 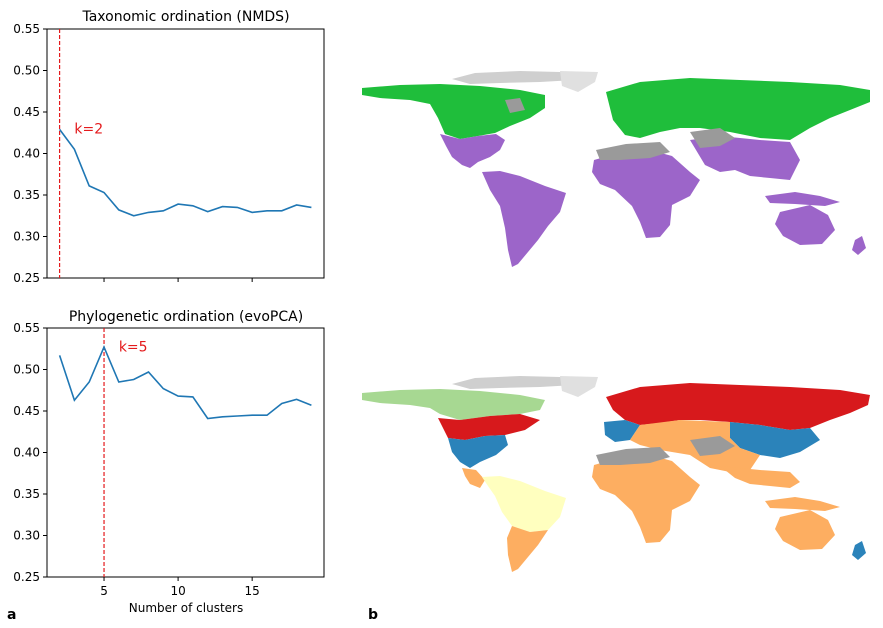 I want to click on x-tick-label: 5, so click(x=104, y=591).